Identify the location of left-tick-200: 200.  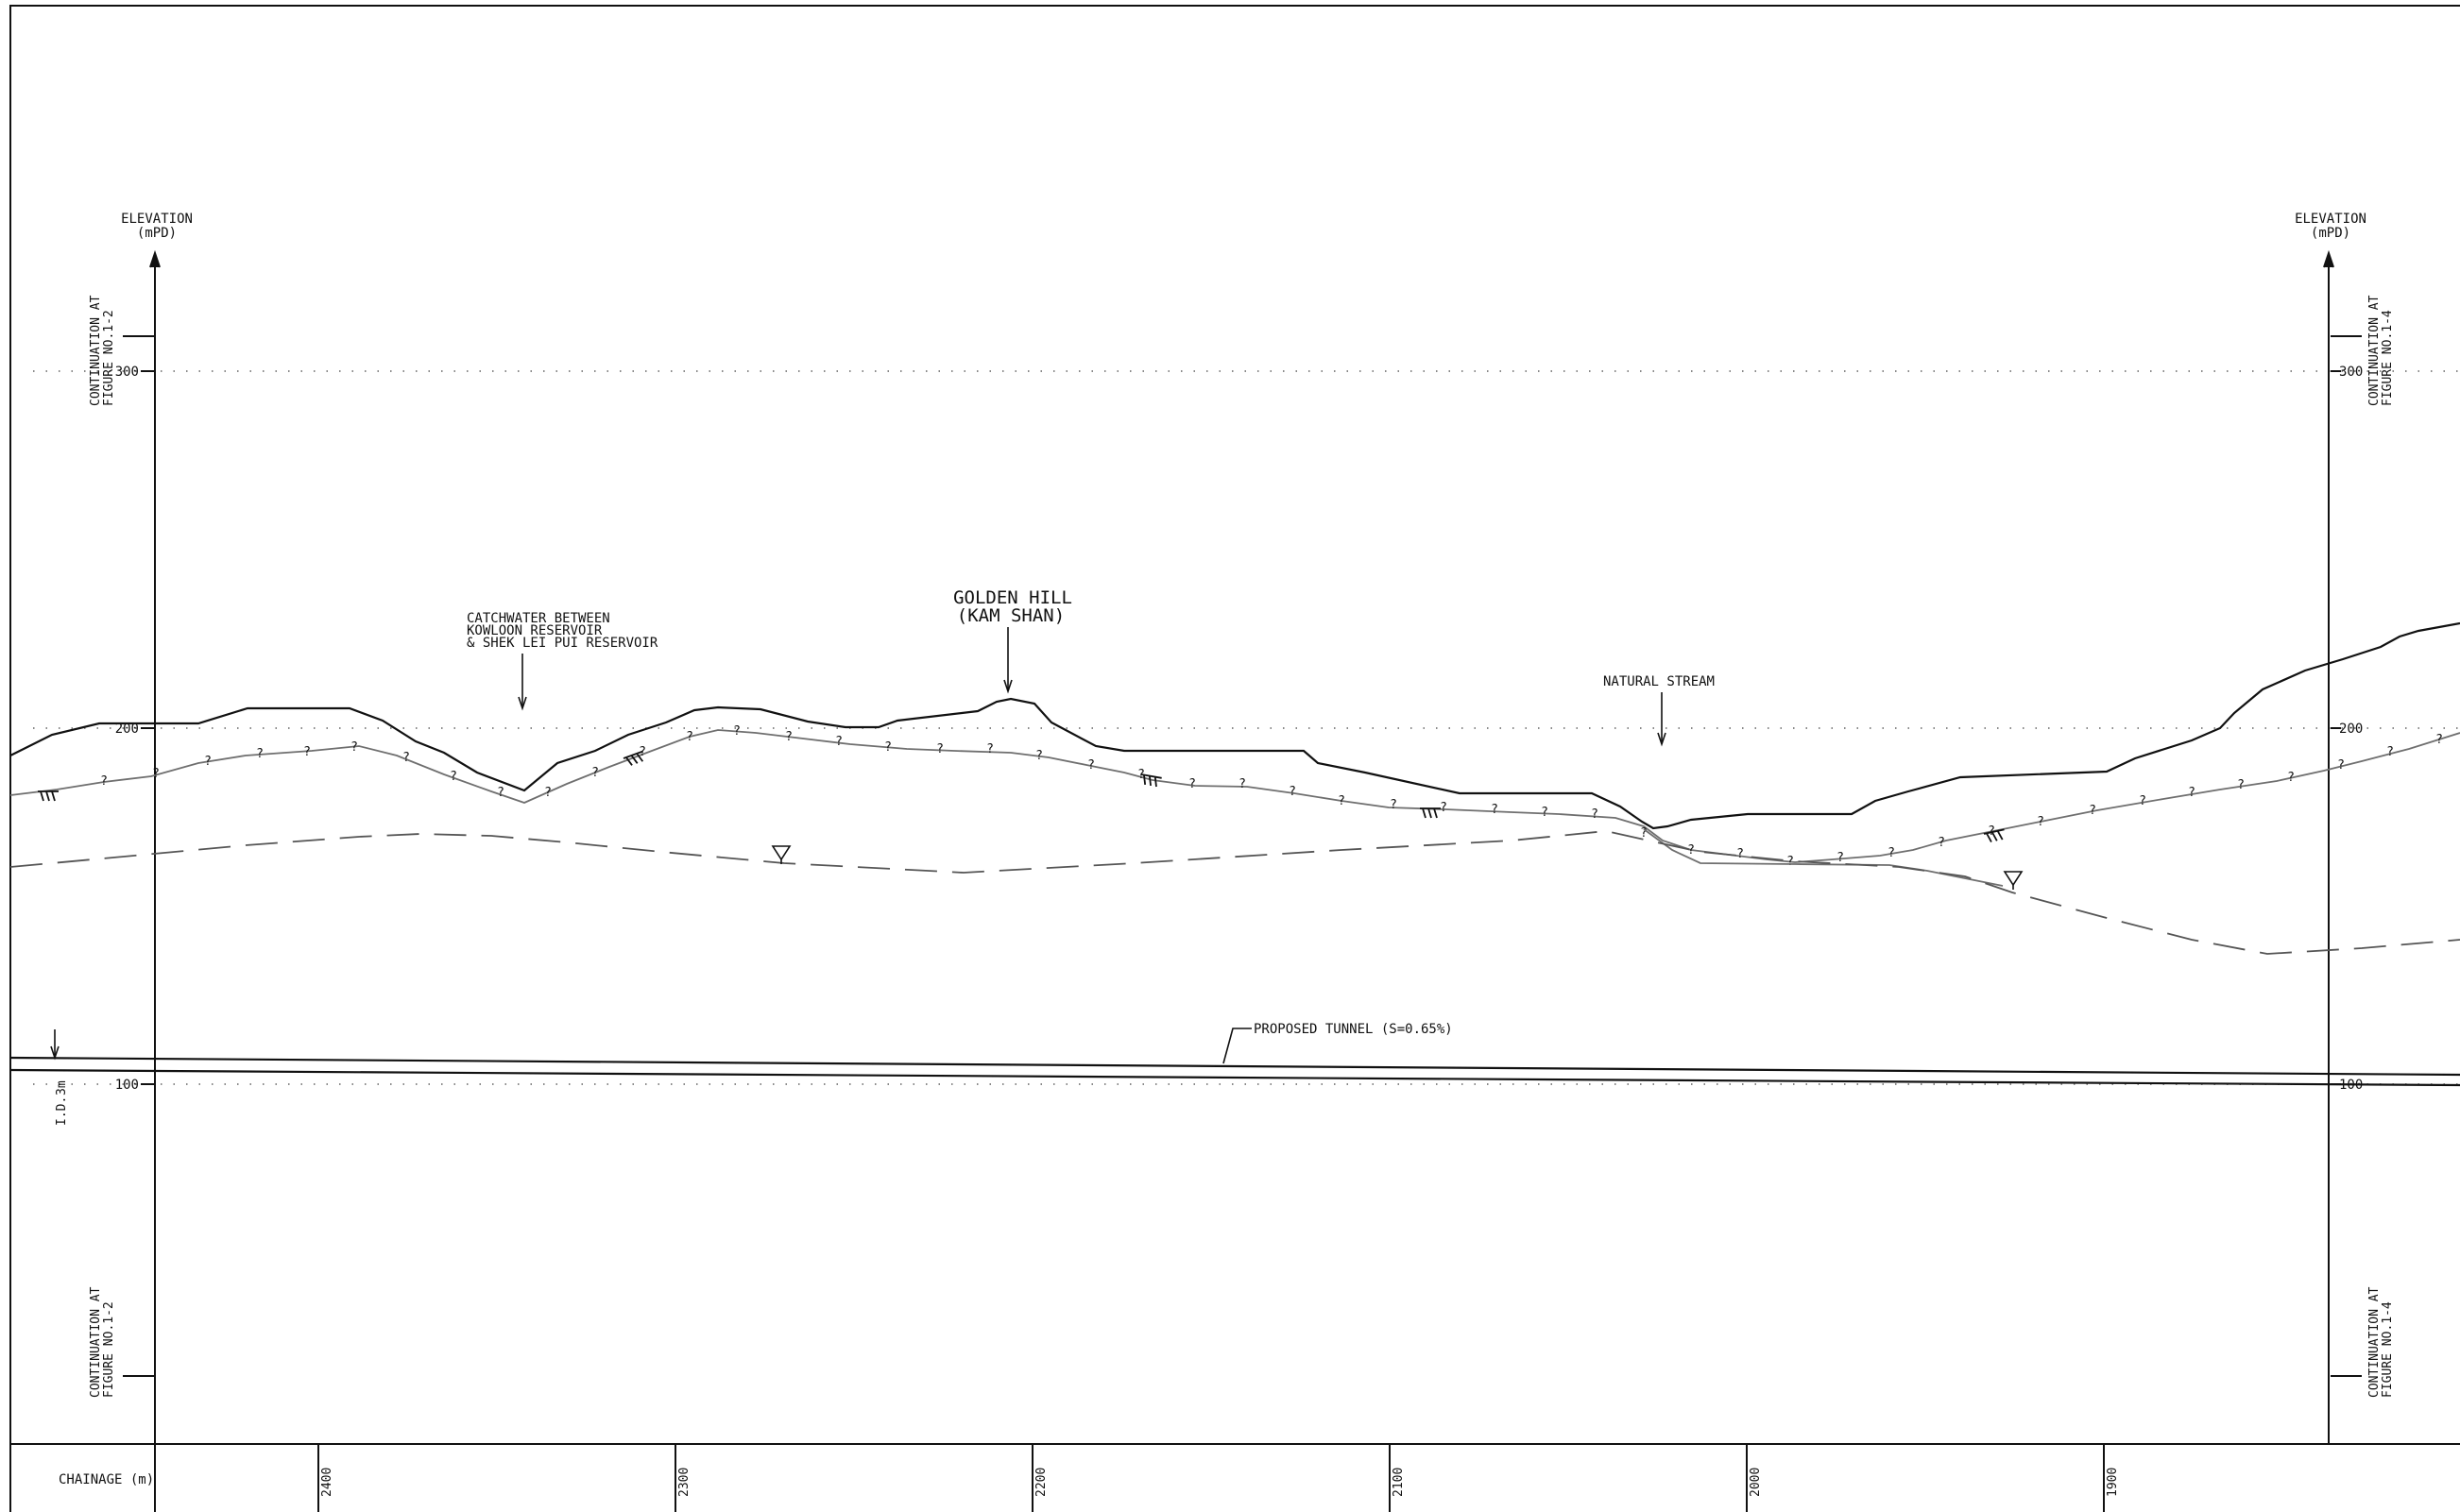
(127, 729).